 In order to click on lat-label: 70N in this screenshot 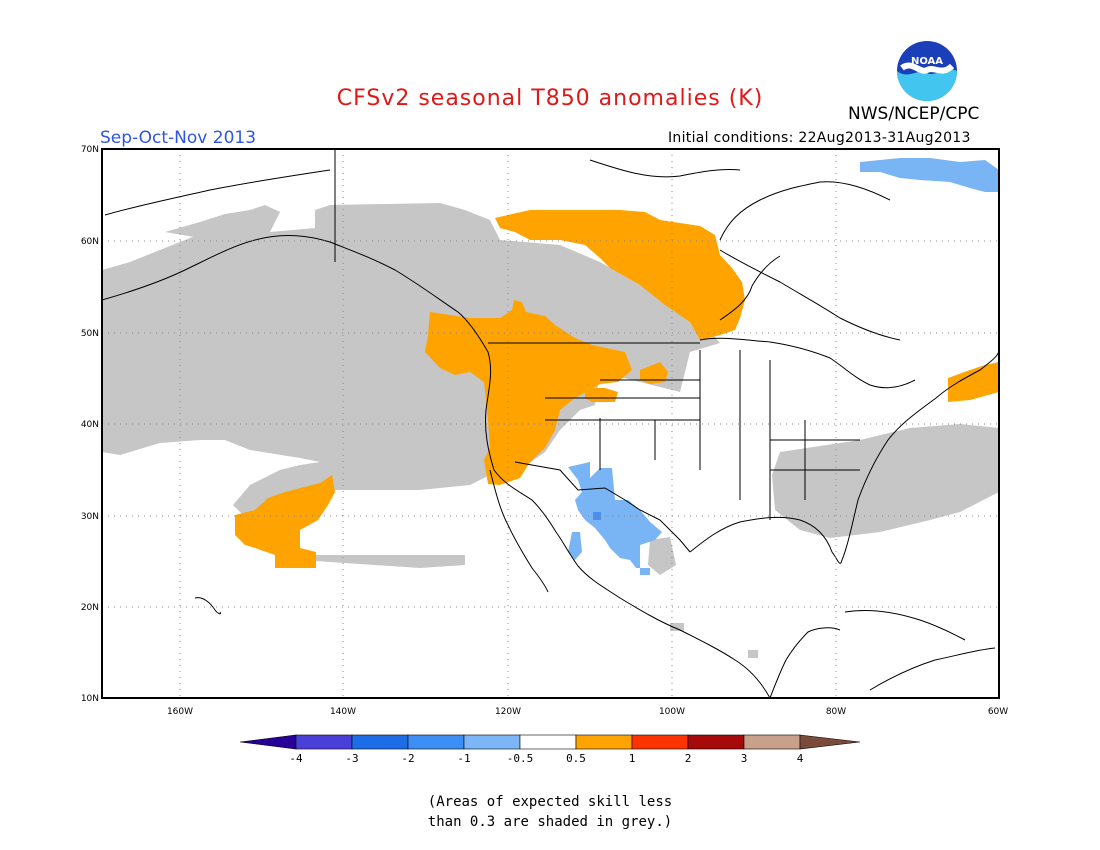, I will do `click(90, 150)`.